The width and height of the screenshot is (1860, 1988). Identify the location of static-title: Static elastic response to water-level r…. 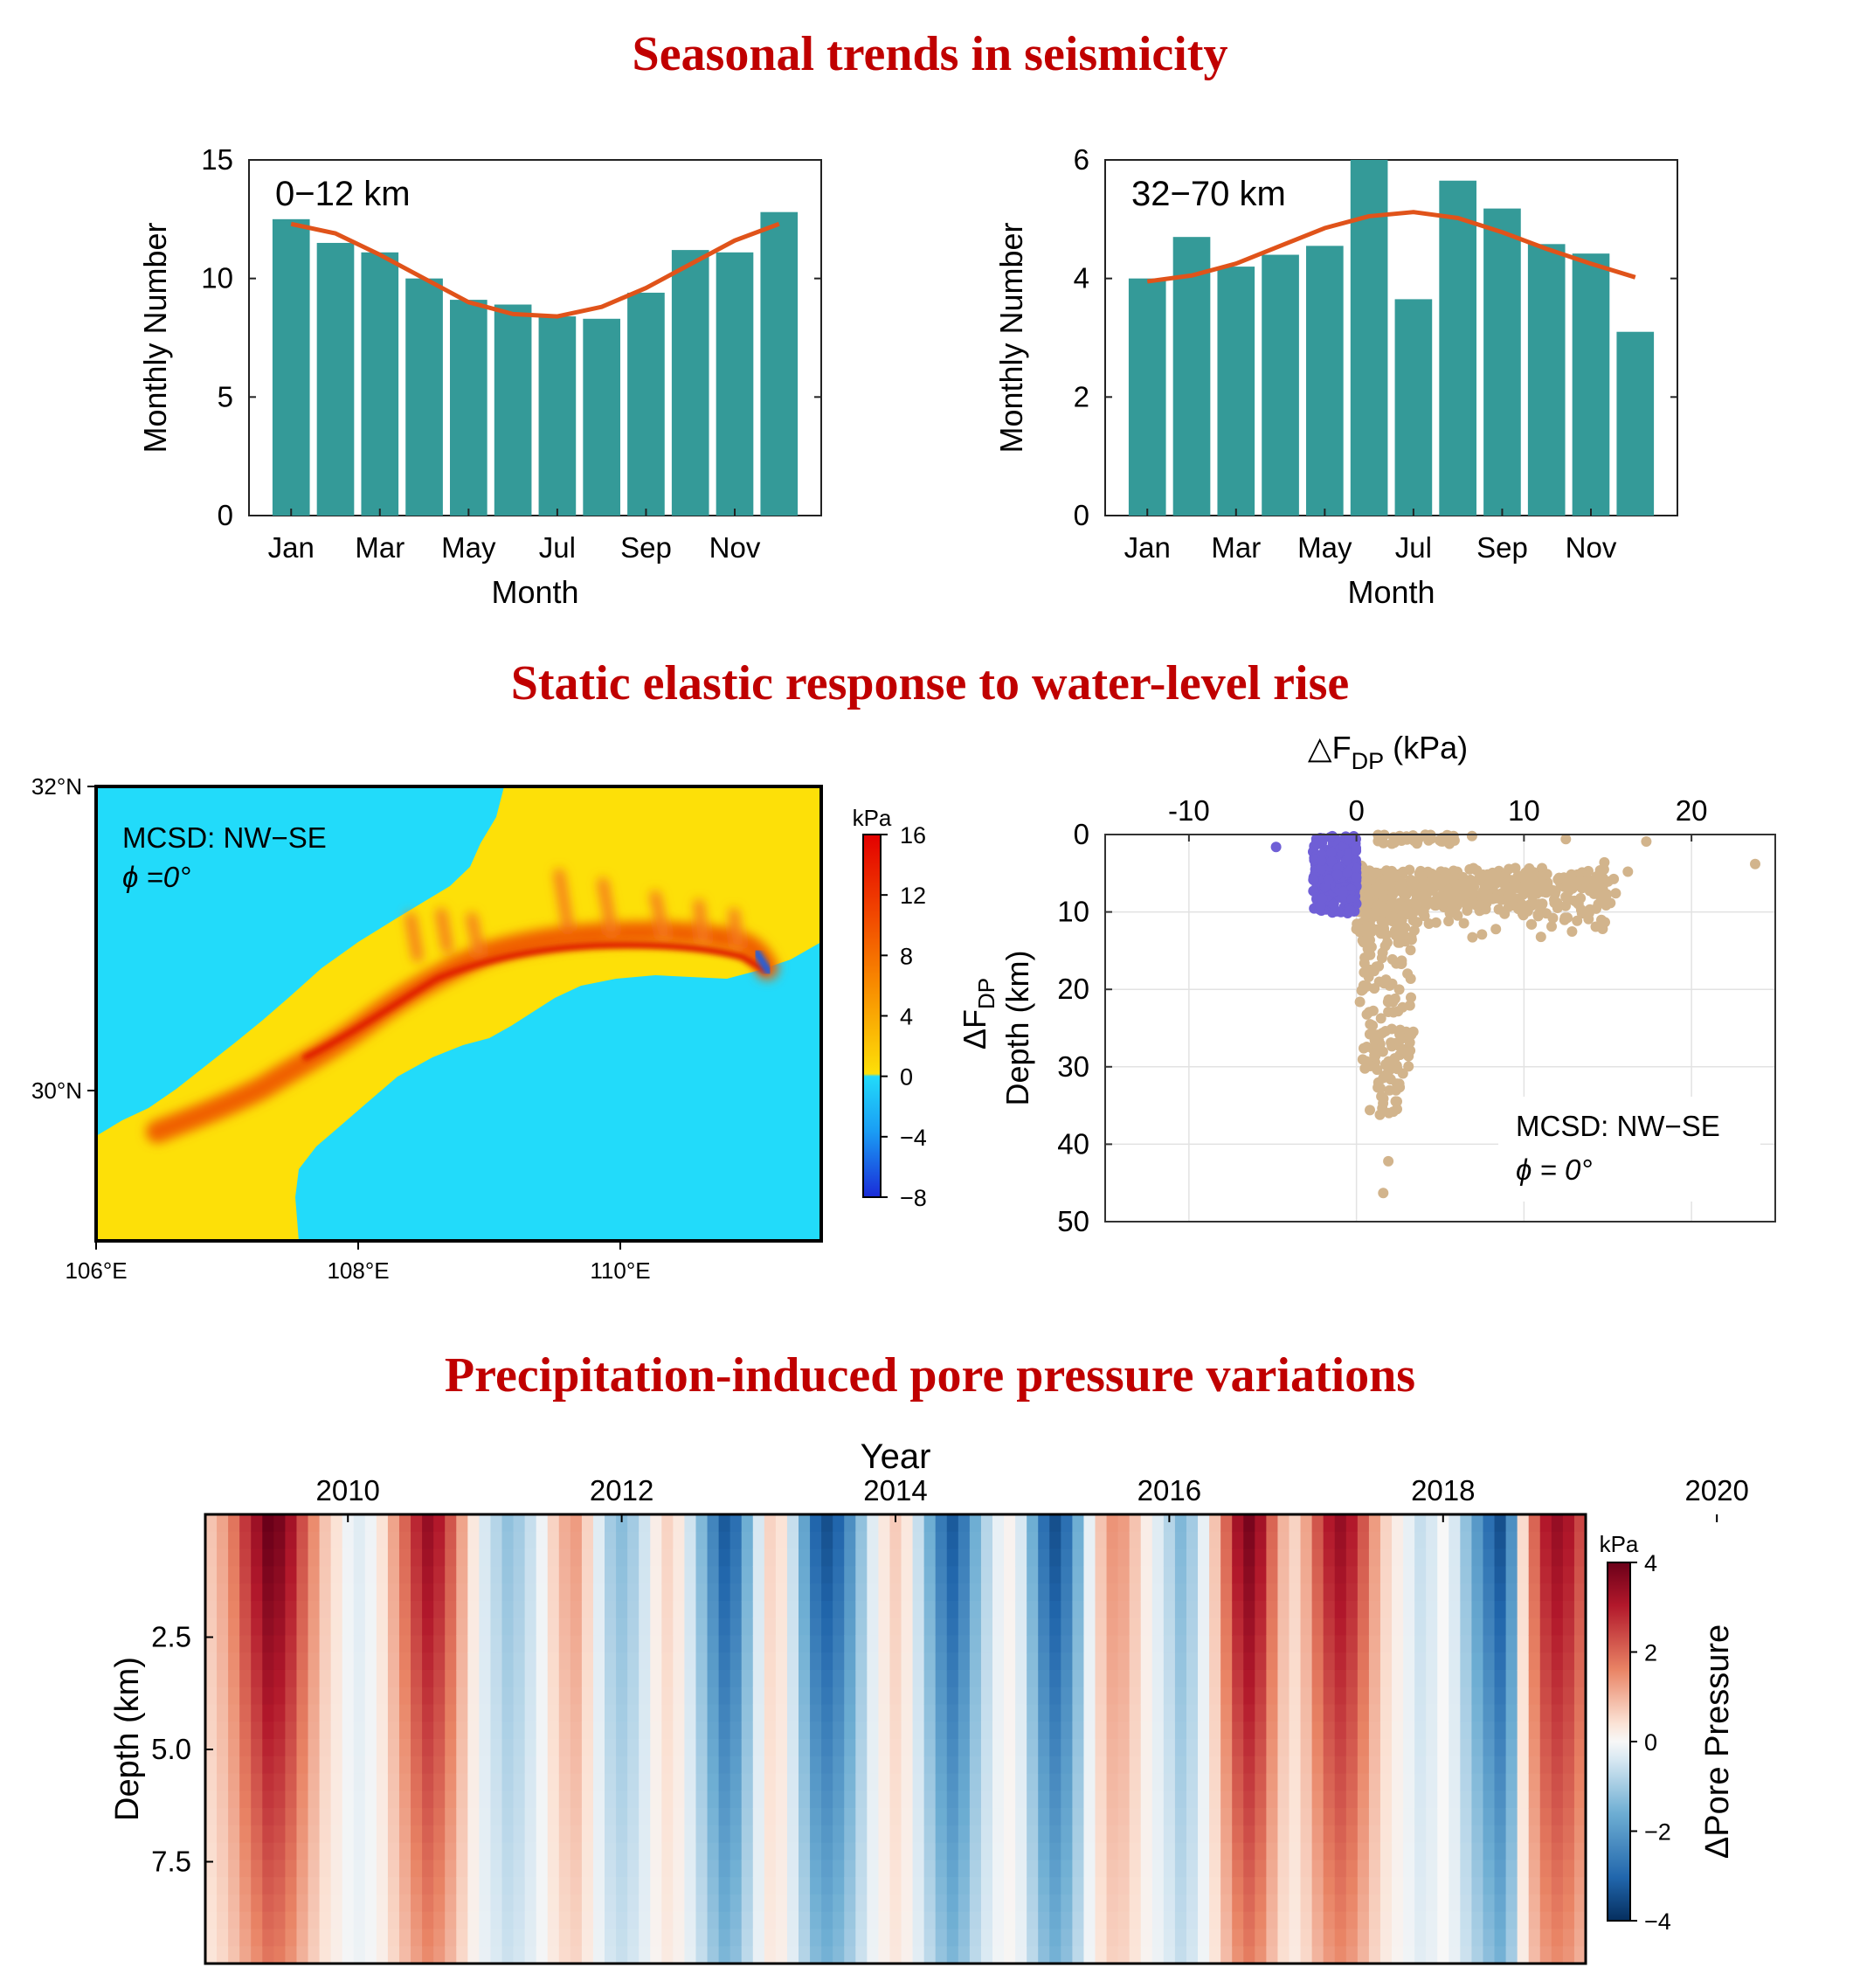
(930, 683).